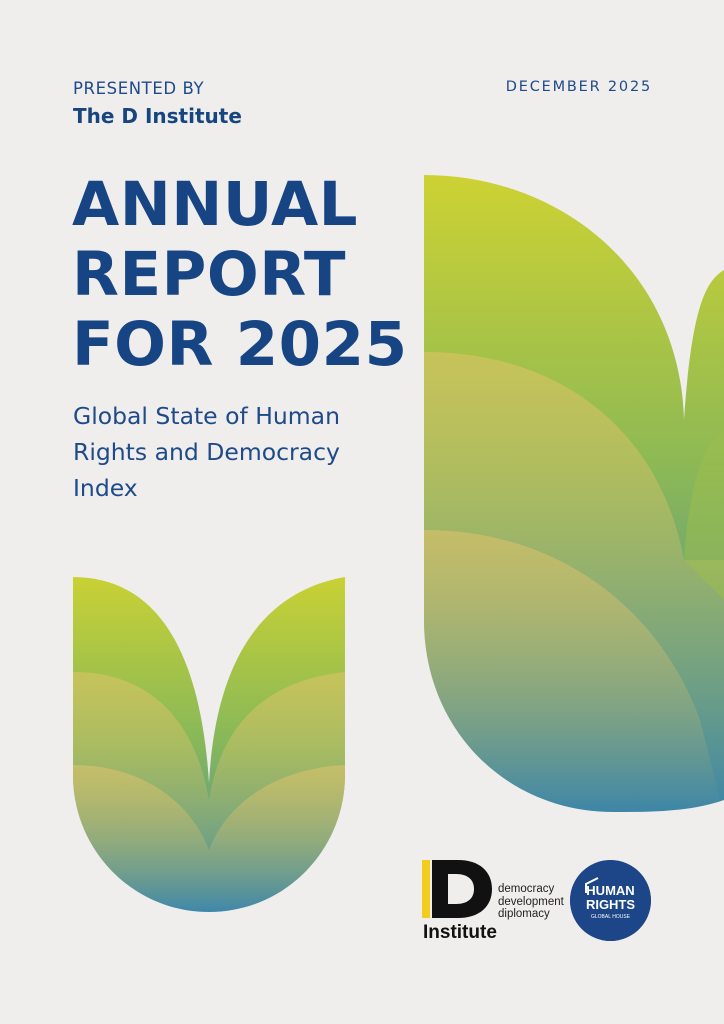 The height and width of the screenshot is (1024, 724). I want to click on d-institute-tagline: democracy development diplomacy, so click(531, 902).